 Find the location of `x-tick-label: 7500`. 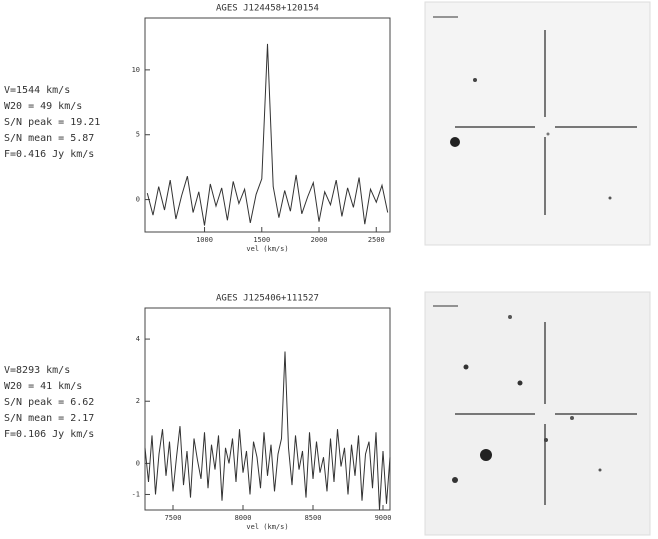

x-tick-label: 7500 is located at coordinates (173, 518).